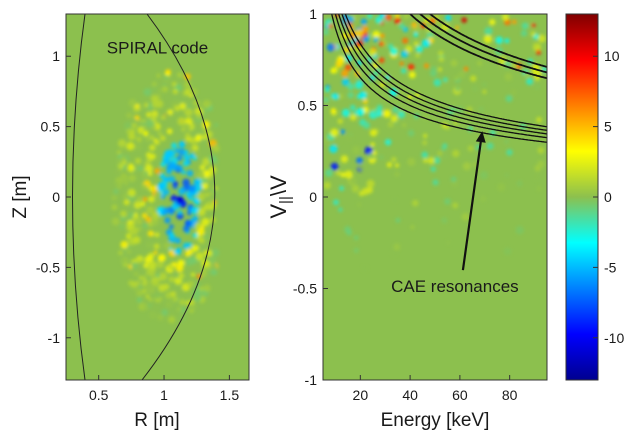  Describe the element at coordinates (410, 395) in the screenshot. I see `x-tick-label: 40` at that location.